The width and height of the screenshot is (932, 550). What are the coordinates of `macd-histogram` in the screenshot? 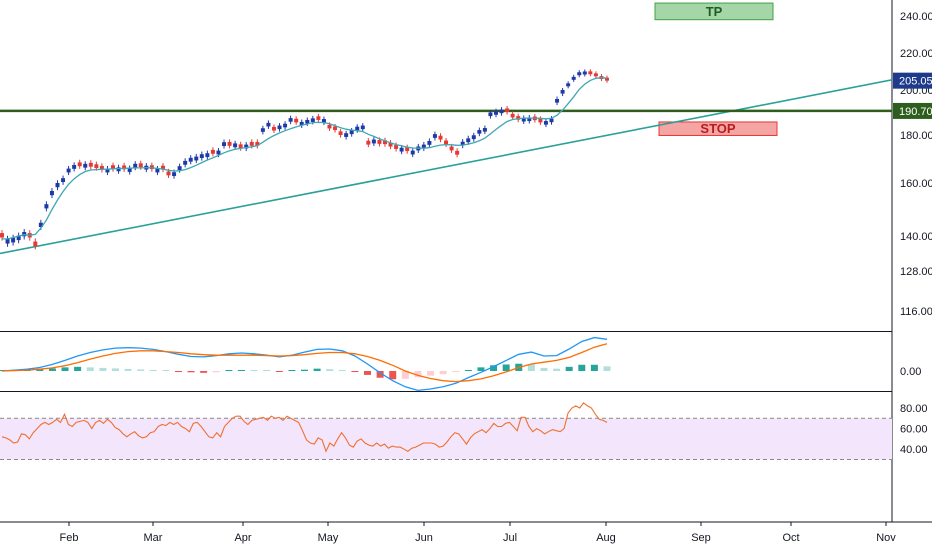 It's located at (305, 371).